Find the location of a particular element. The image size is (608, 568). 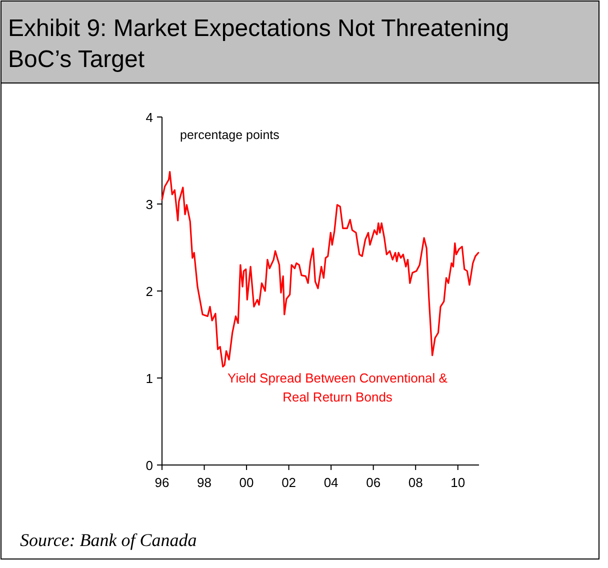

y-tick-label: 1 is located at coordinates (149, 378).